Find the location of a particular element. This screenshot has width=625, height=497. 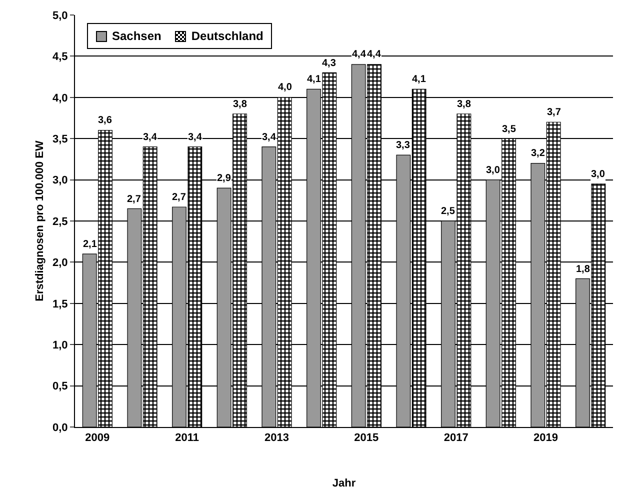

y-tick-label: 4,5 is located at coordinates (60, 57).